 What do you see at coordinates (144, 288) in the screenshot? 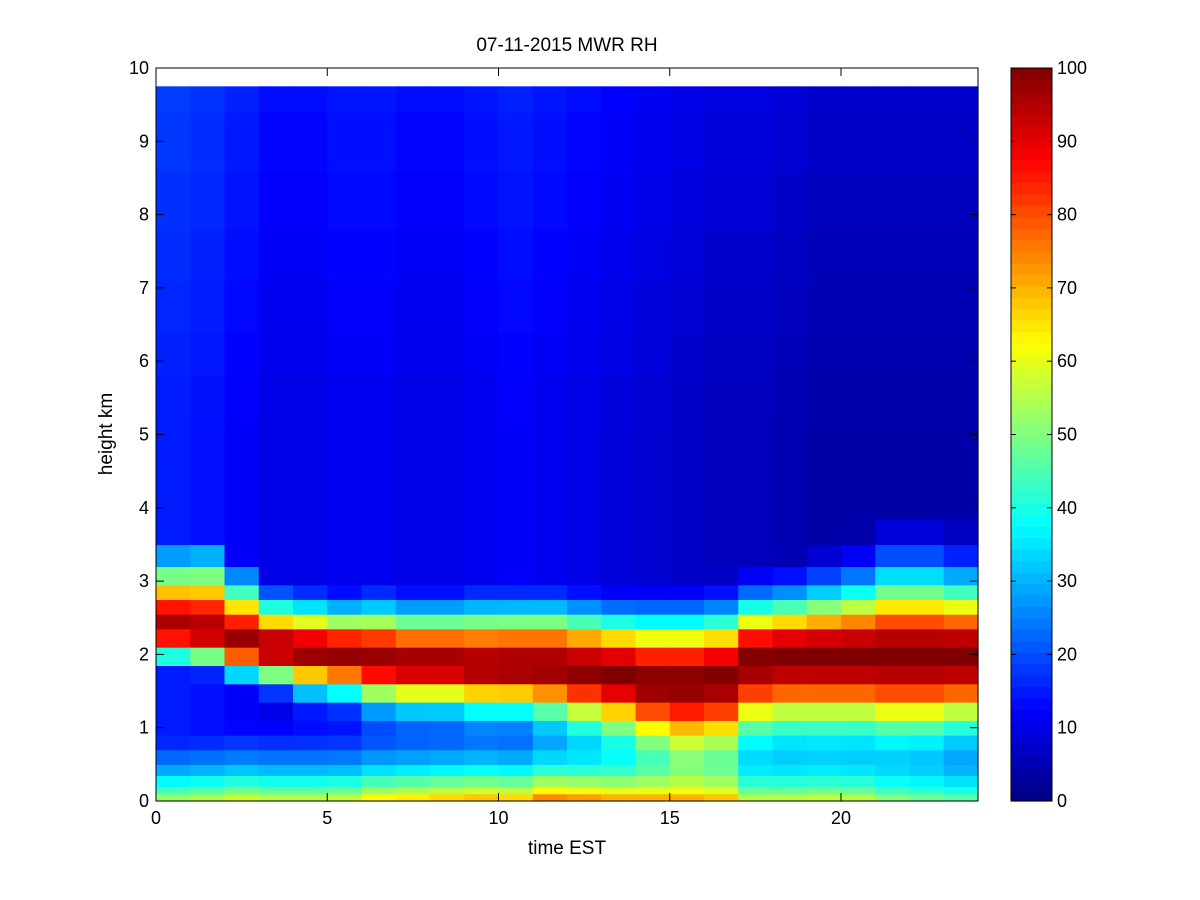
I see `y-tick-label: 7` at bounding box center [144, 288].